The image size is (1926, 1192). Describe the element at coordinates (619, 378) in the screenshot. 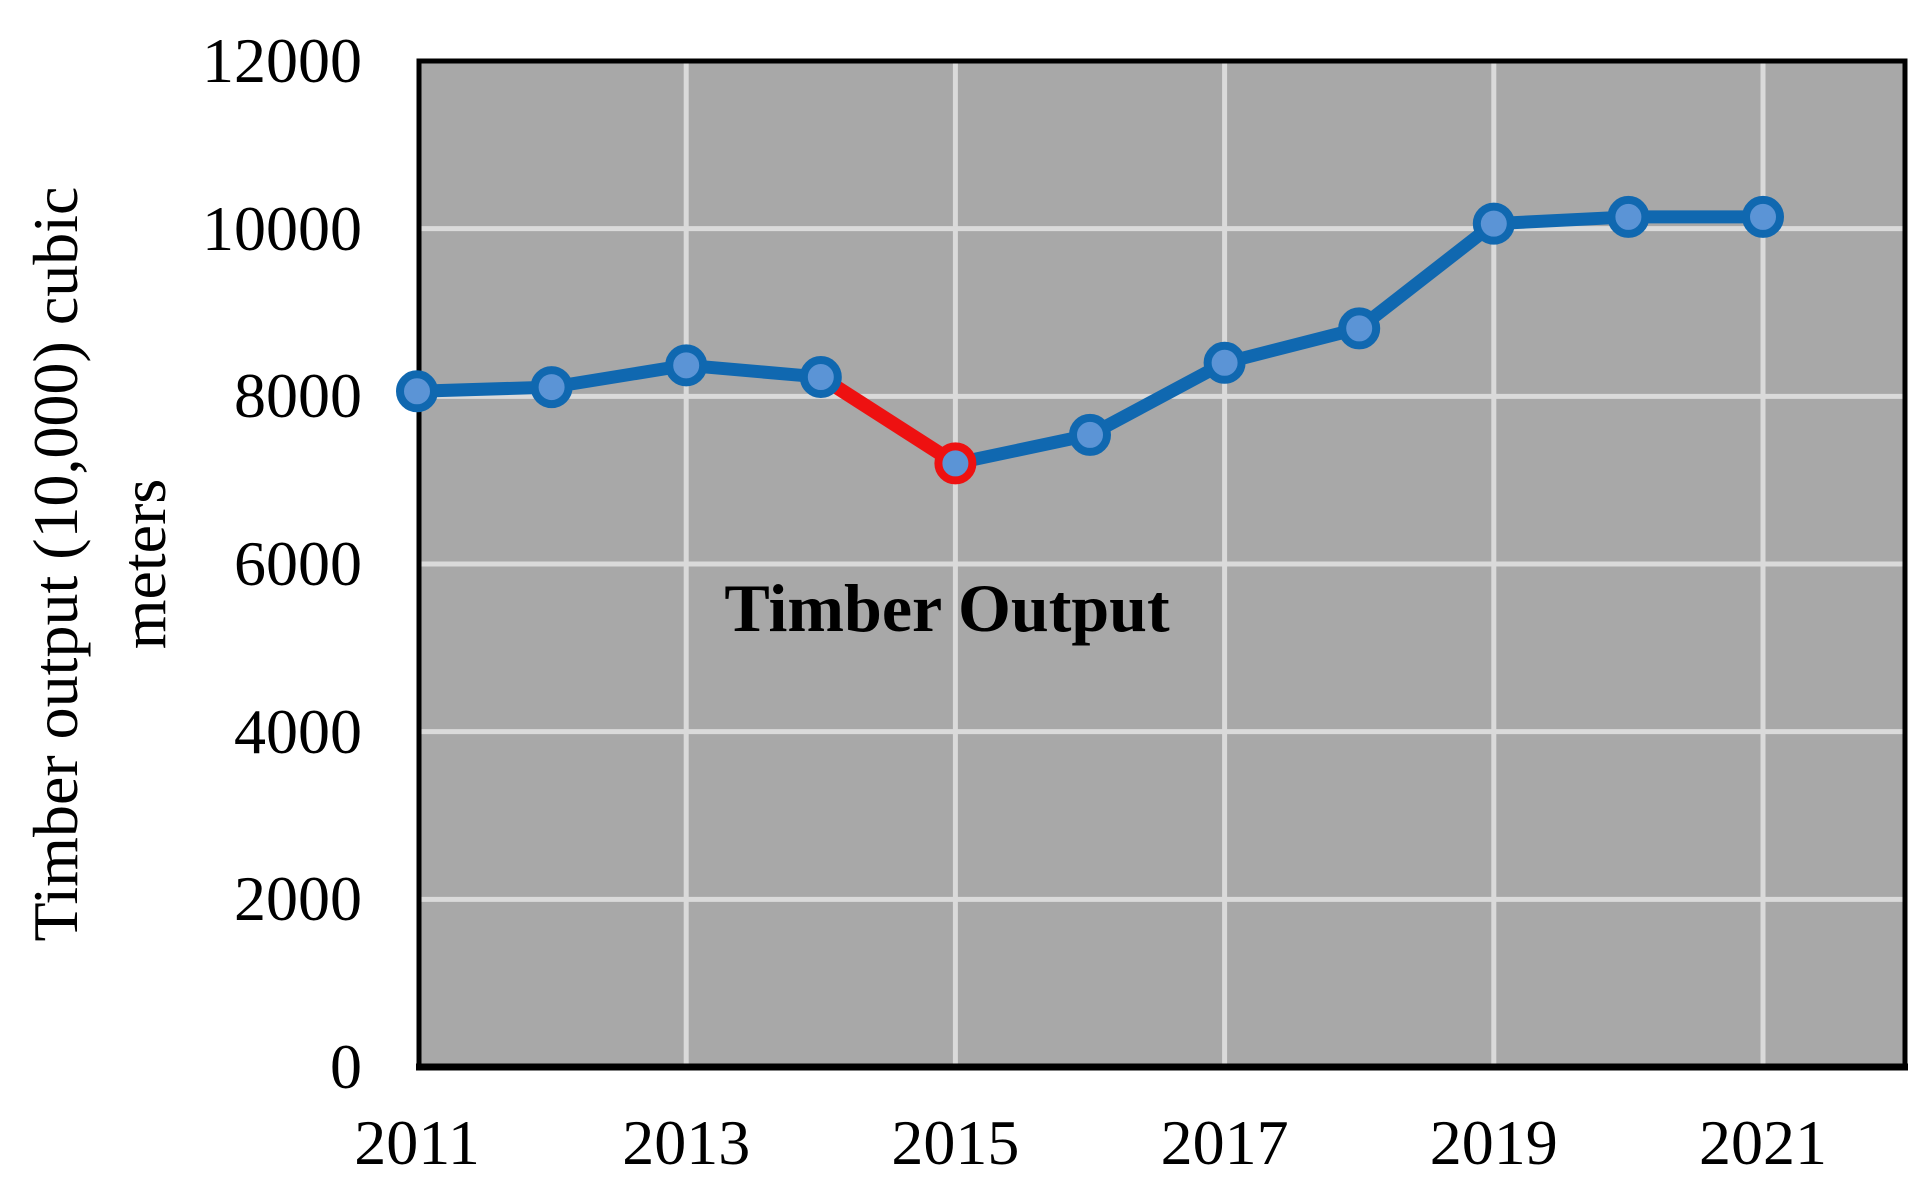

I see `series-line-segment-a` at that location.